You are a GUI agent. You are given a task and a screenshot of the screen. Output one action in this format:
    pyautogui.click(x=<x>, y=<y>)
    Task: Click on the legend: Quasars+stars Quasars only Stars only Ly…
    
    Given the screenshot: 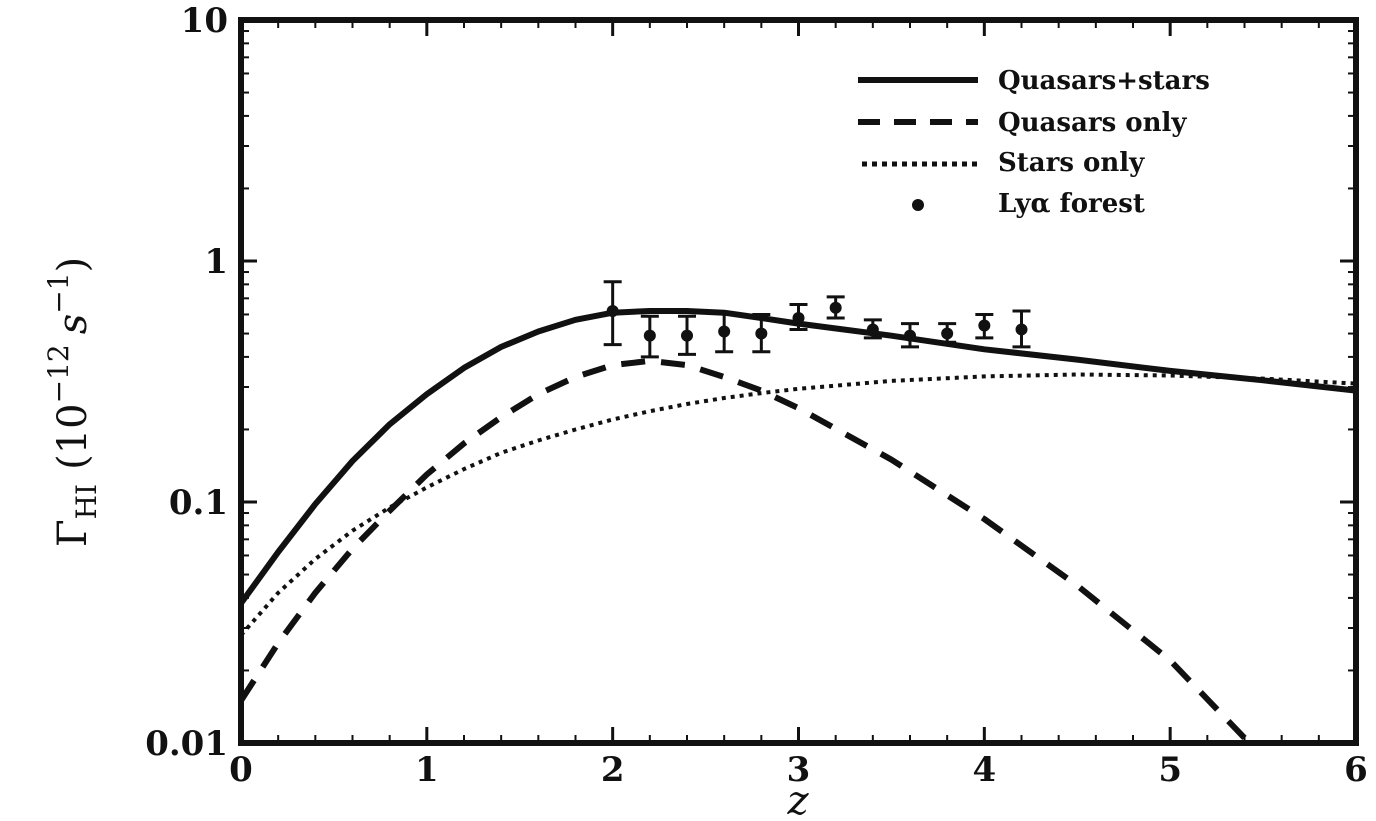 What is the action you would take?
    pyautogui.click(x=1034, y=142)
    